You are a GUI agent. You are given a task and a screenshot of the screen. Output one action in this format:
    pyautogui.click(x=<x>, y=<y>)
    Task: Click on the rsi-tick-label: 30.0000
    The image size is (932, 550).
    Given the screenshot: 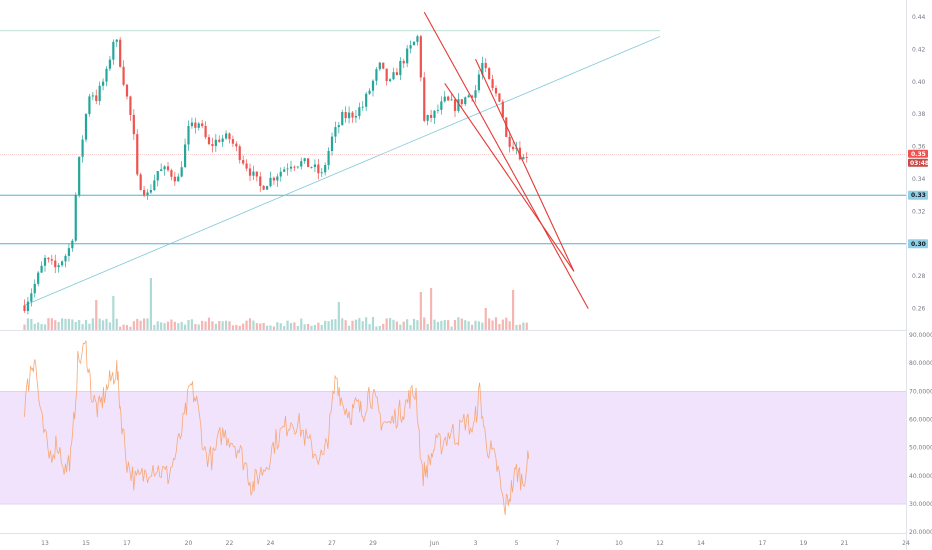 What is the action you would take?
    pyautogui.click(x=920, y=504)
    